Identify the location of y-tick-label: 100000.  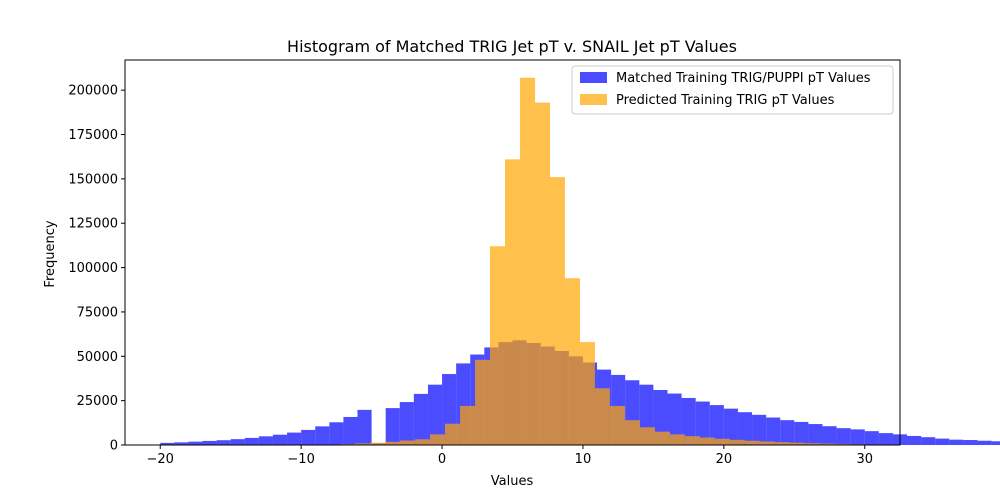
(93, 268).